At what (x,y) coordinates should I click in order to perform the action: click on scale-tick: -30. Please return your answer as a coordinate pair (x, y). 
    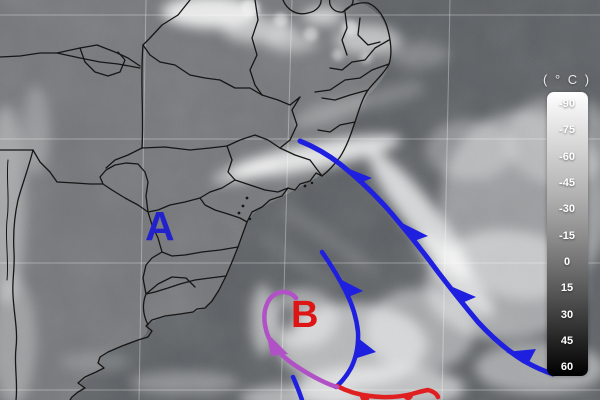
    Looking at the image, I should click on (567, 209).